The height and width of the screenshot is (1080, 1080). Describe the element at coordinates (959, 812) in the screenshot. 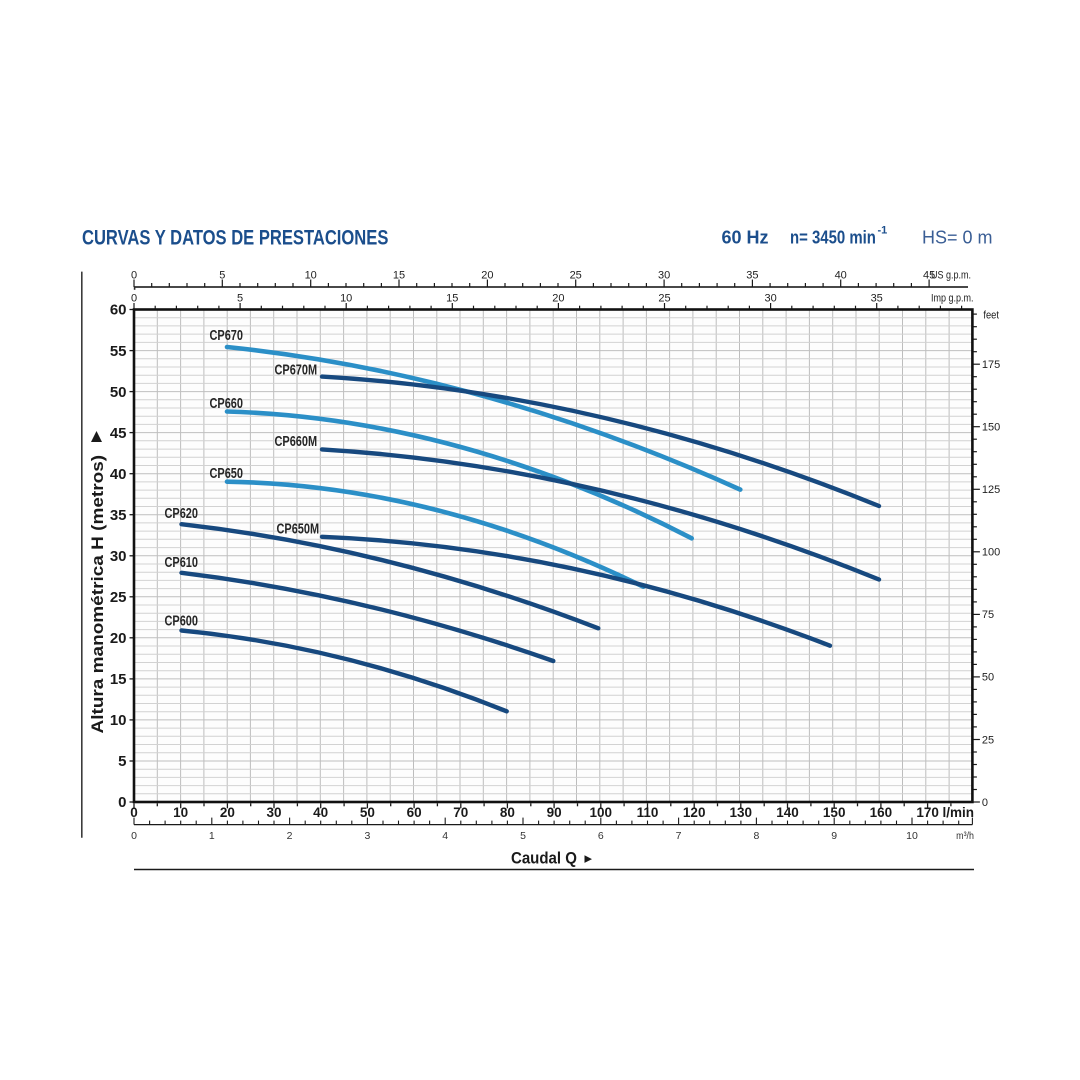

I see `svg-text: l/min` at that location.